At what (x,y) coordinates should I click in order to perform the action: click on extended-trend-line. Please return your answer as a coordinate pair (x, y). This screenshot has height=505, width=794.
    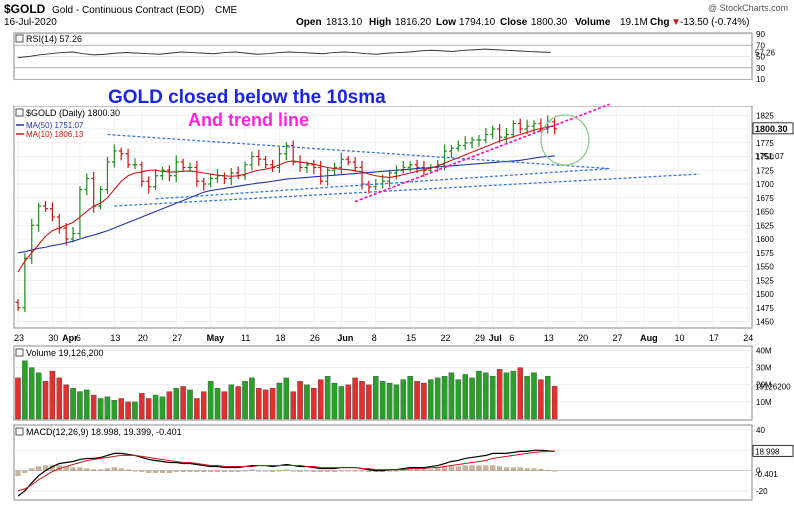
    Looking at the image, I should click on (407, 190).